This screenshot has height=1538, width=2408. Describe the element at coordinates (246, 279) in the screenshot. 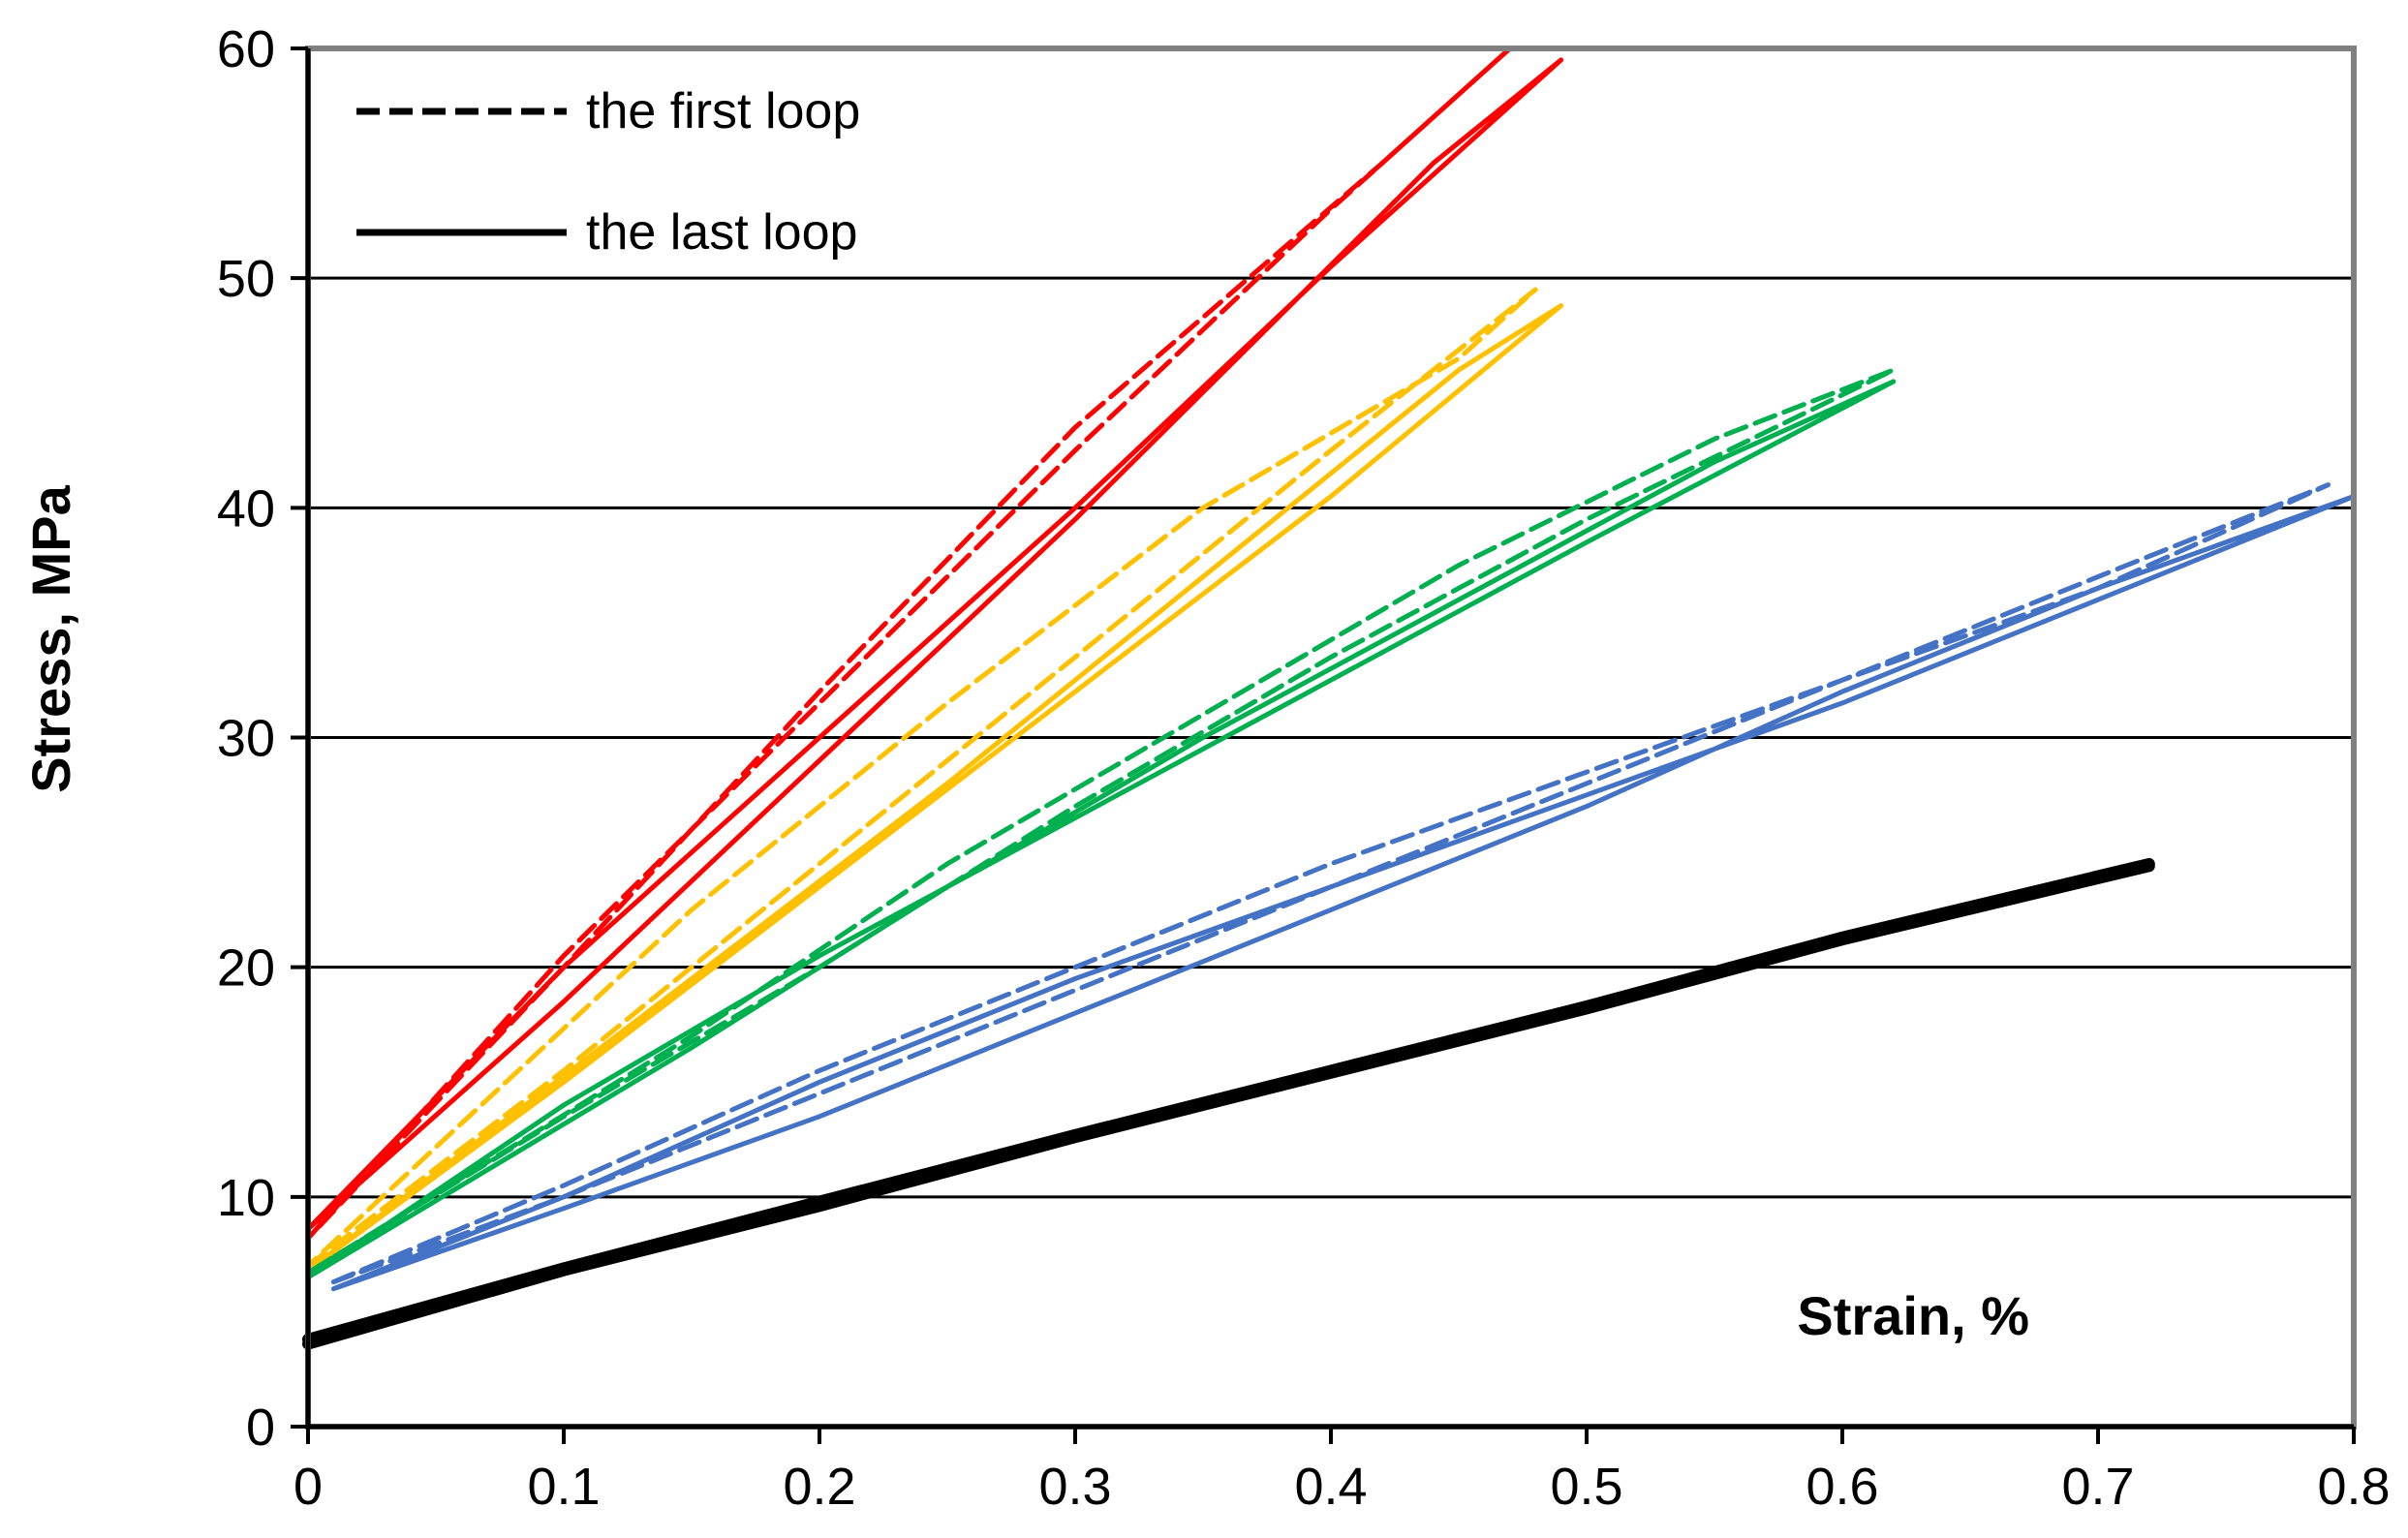

I see `y-tick-label: 50` at that location.